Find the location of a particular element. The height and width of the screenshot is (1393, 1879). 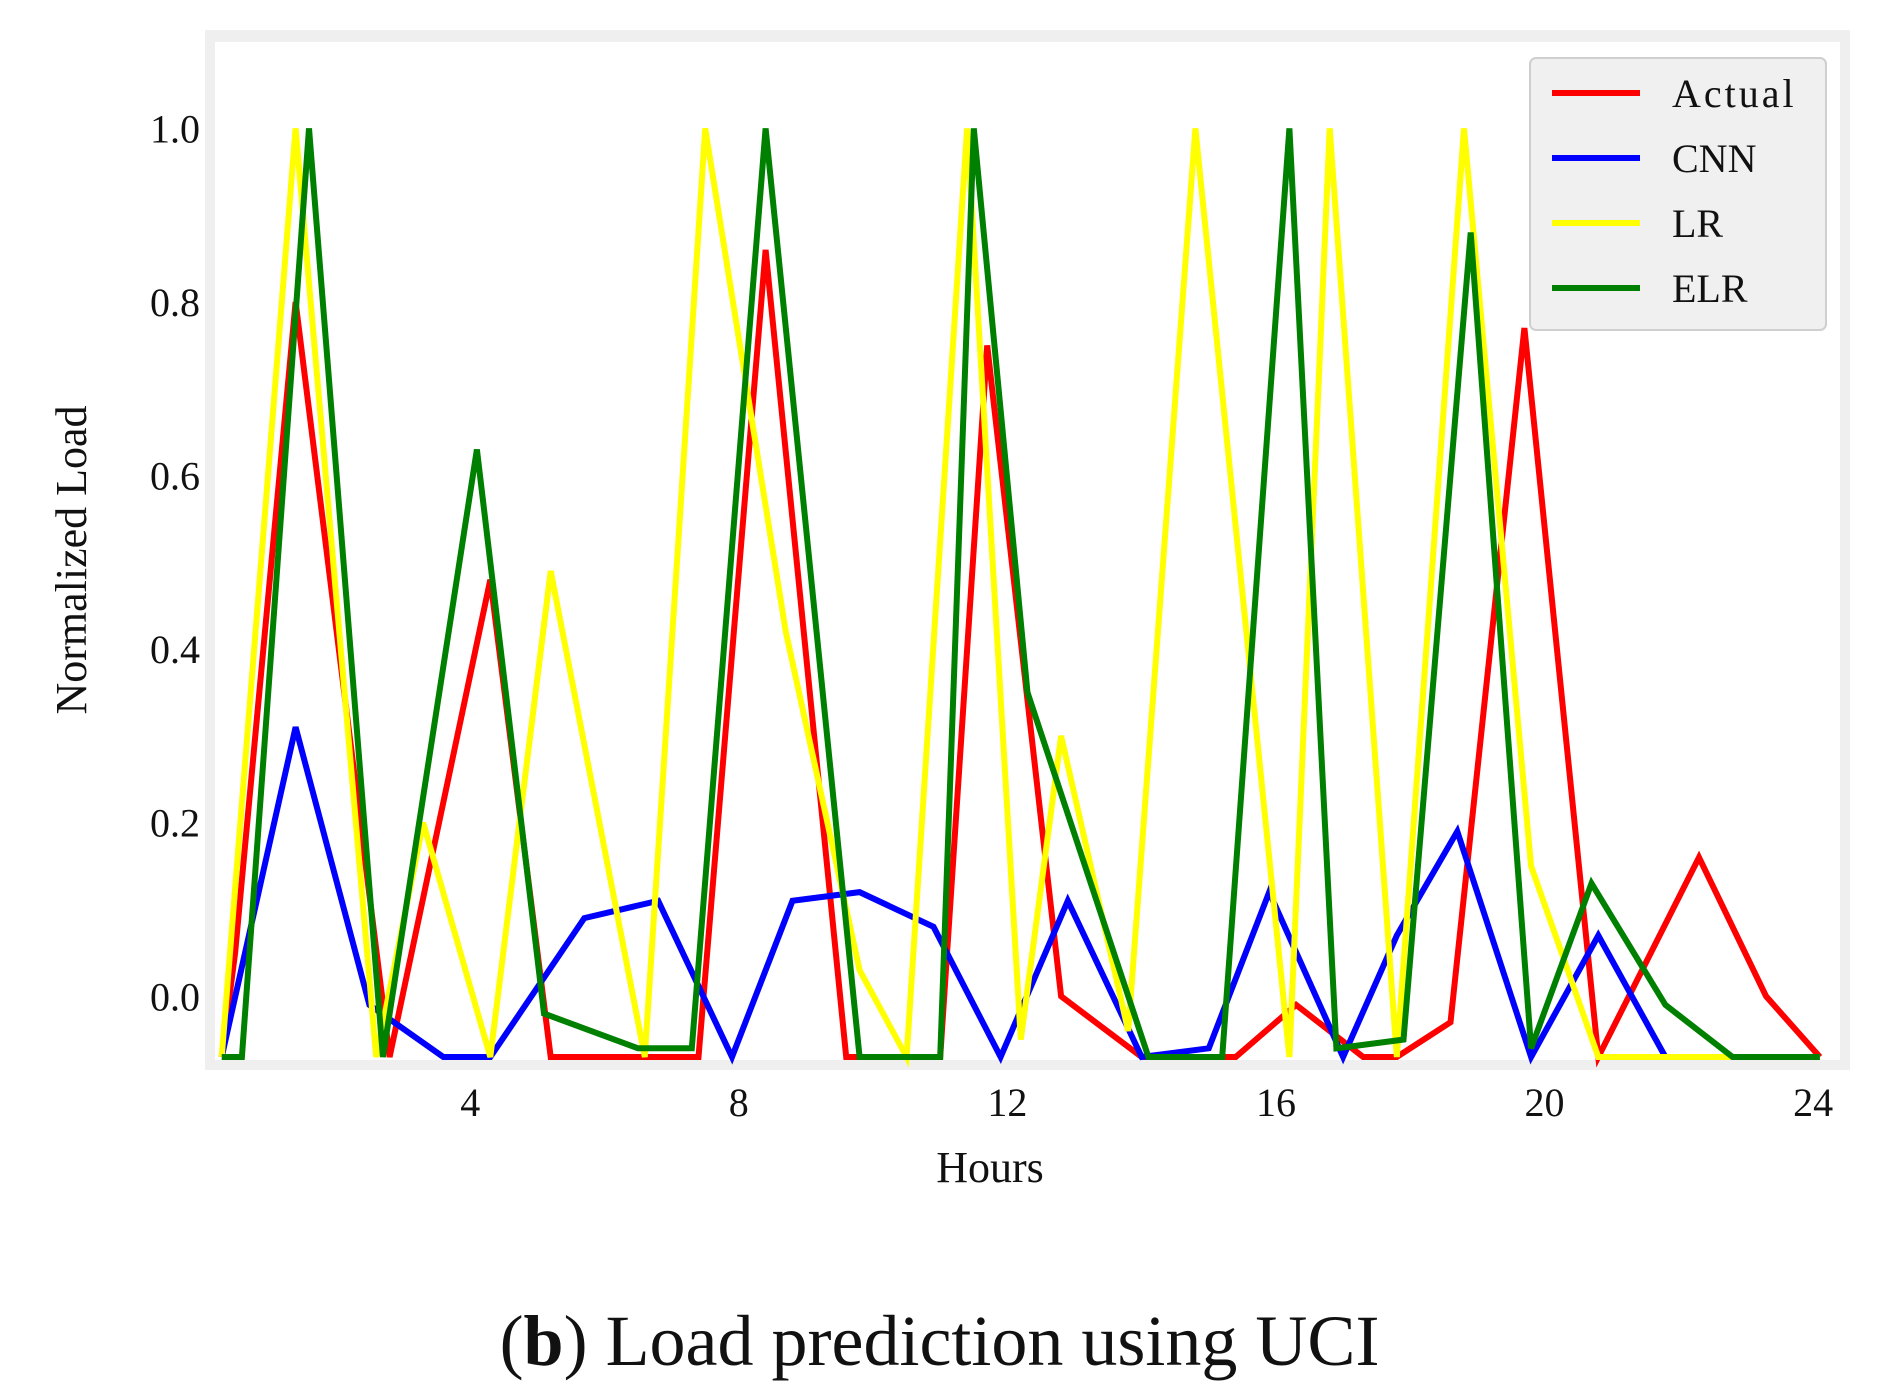

caption-open-paren: ( is located at coordinates (511, 1341).